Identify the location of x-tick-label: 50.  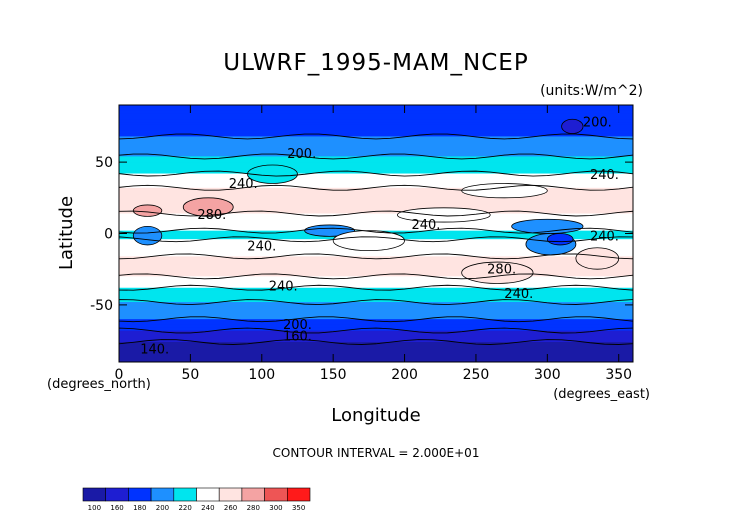
(190, 375).